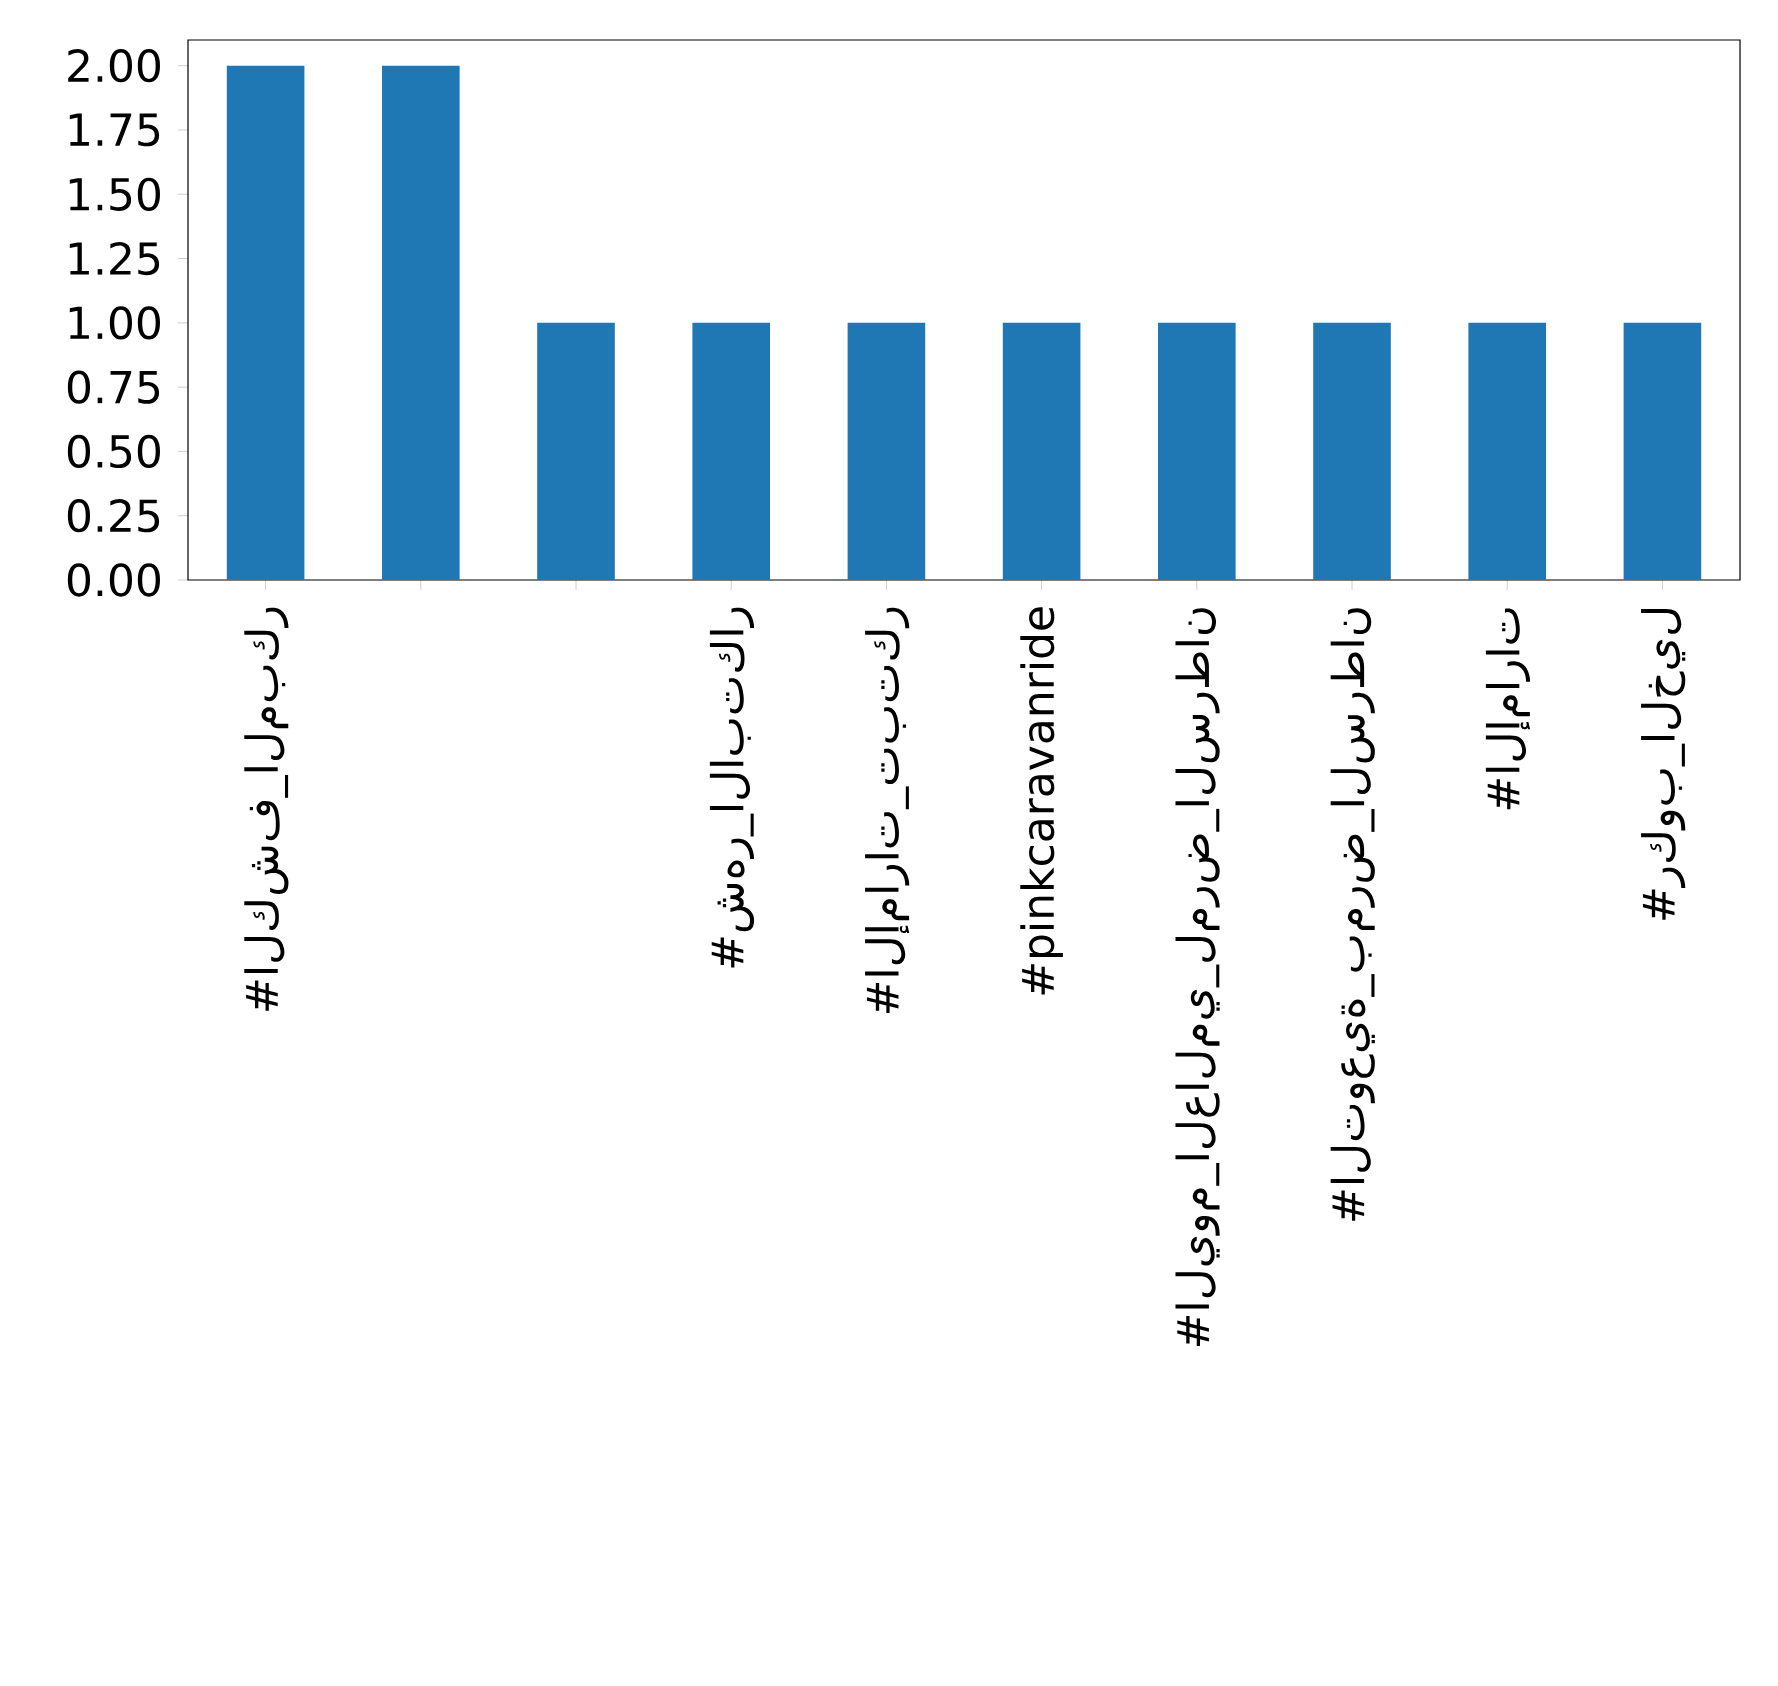 The width and height of the screenshot is (1778, 1686). I want to click on y-tick-label: 1.50, so click(114, 194).